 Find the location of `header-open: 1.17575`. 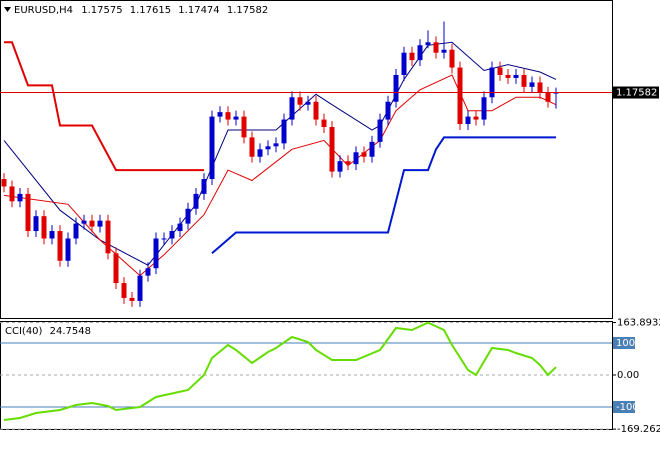

header-open: 1.17575 is located at coordinates (101, 10).